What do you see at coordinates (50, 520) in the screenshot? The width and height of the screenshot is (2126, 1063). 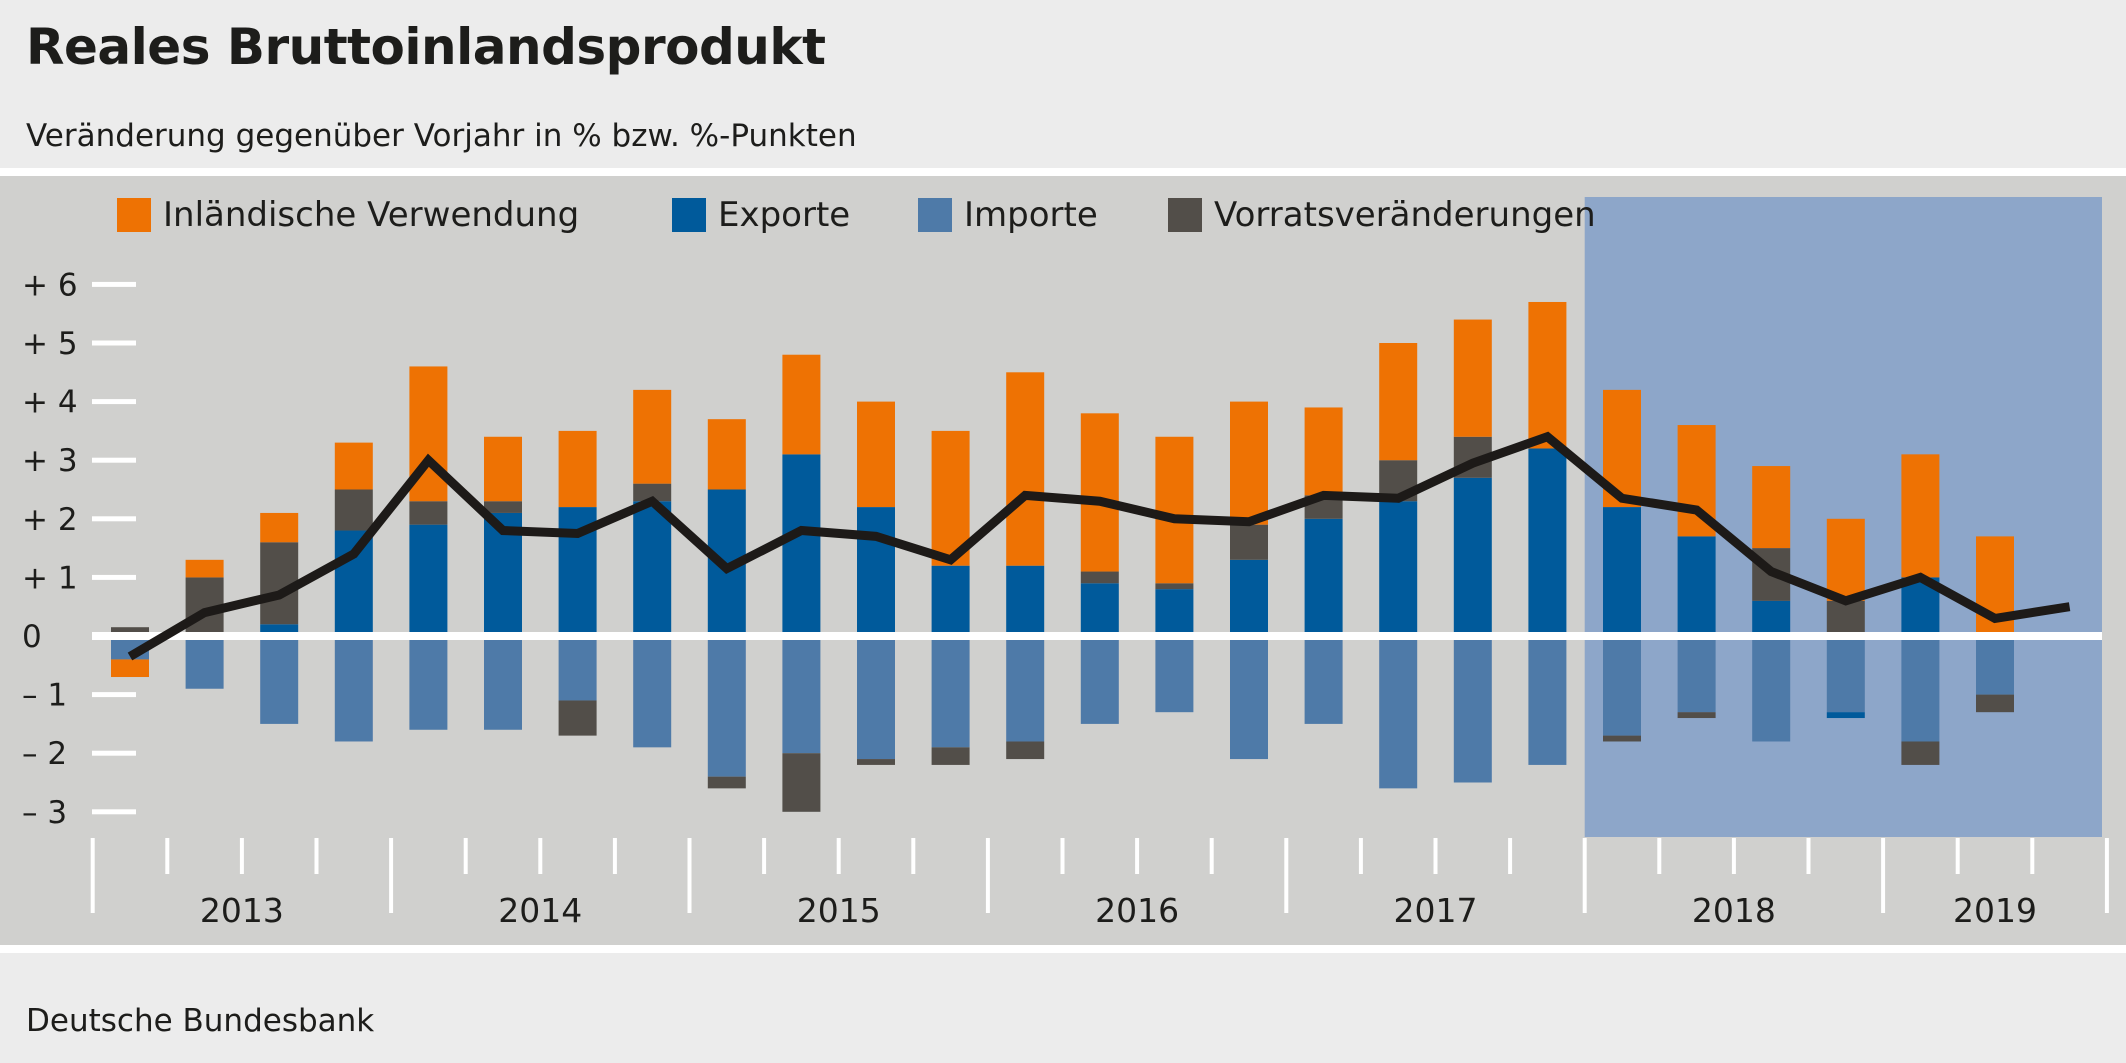 I see `y-tick-label: + 2` at bounding box center [50, 520].